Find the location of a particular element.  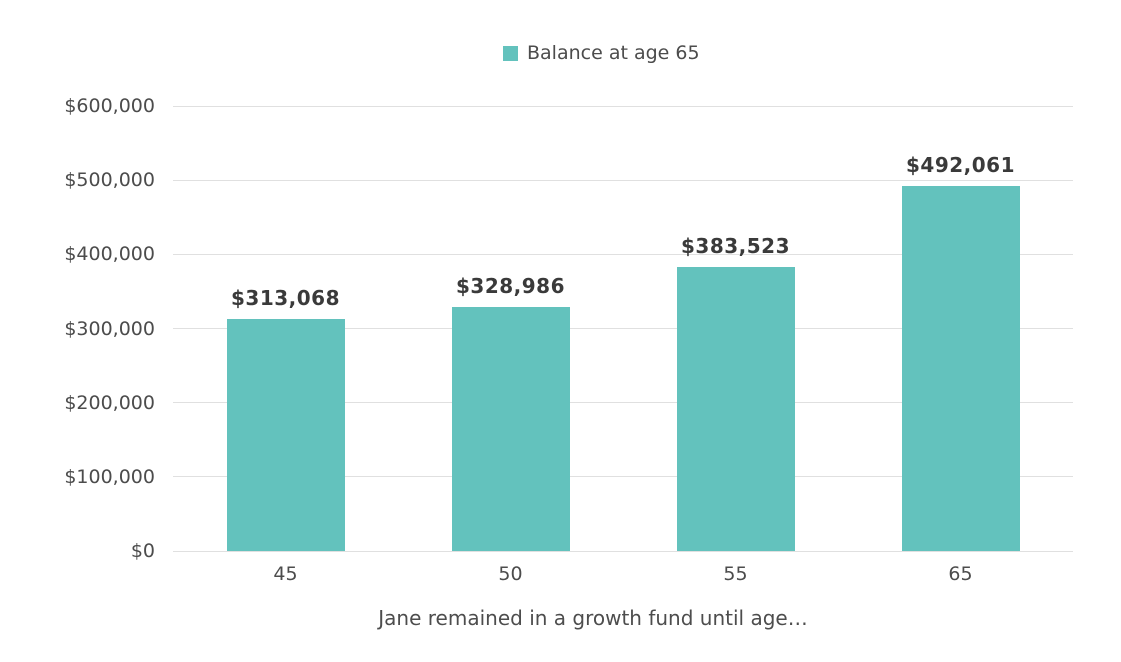

y-tick-label: $200,000 is located at coordinates (109, 402).